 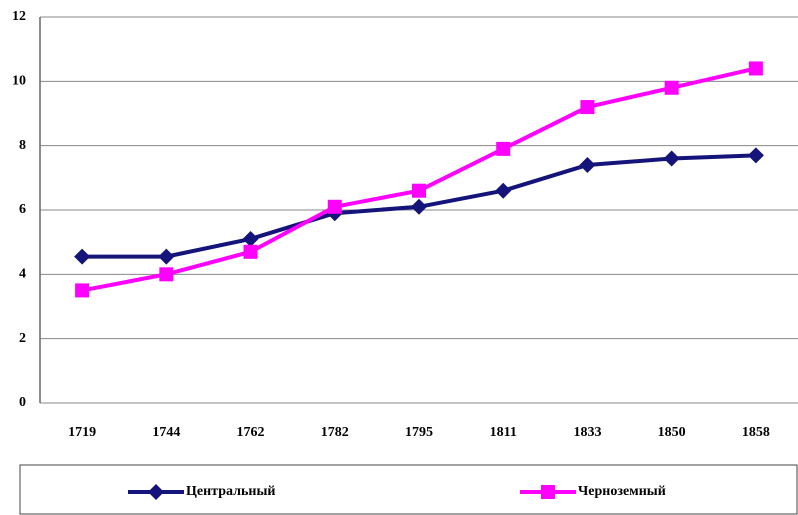 I want to click on x-tick-label: 1719, so click(x=82, y=432).